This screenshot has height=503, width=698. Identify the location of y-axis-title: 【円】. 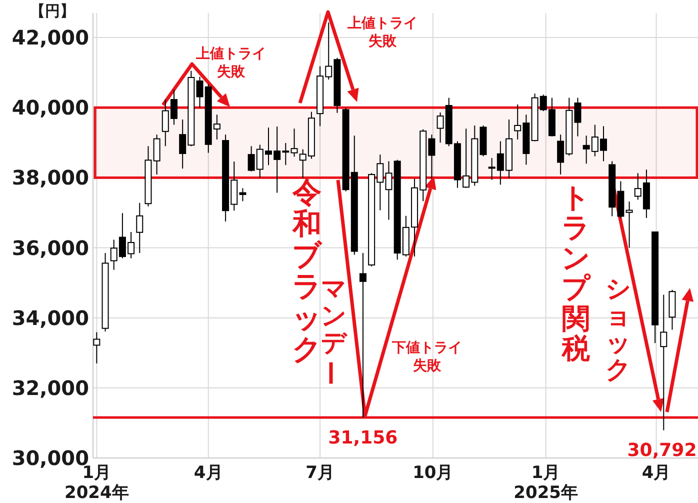
(52, 11).